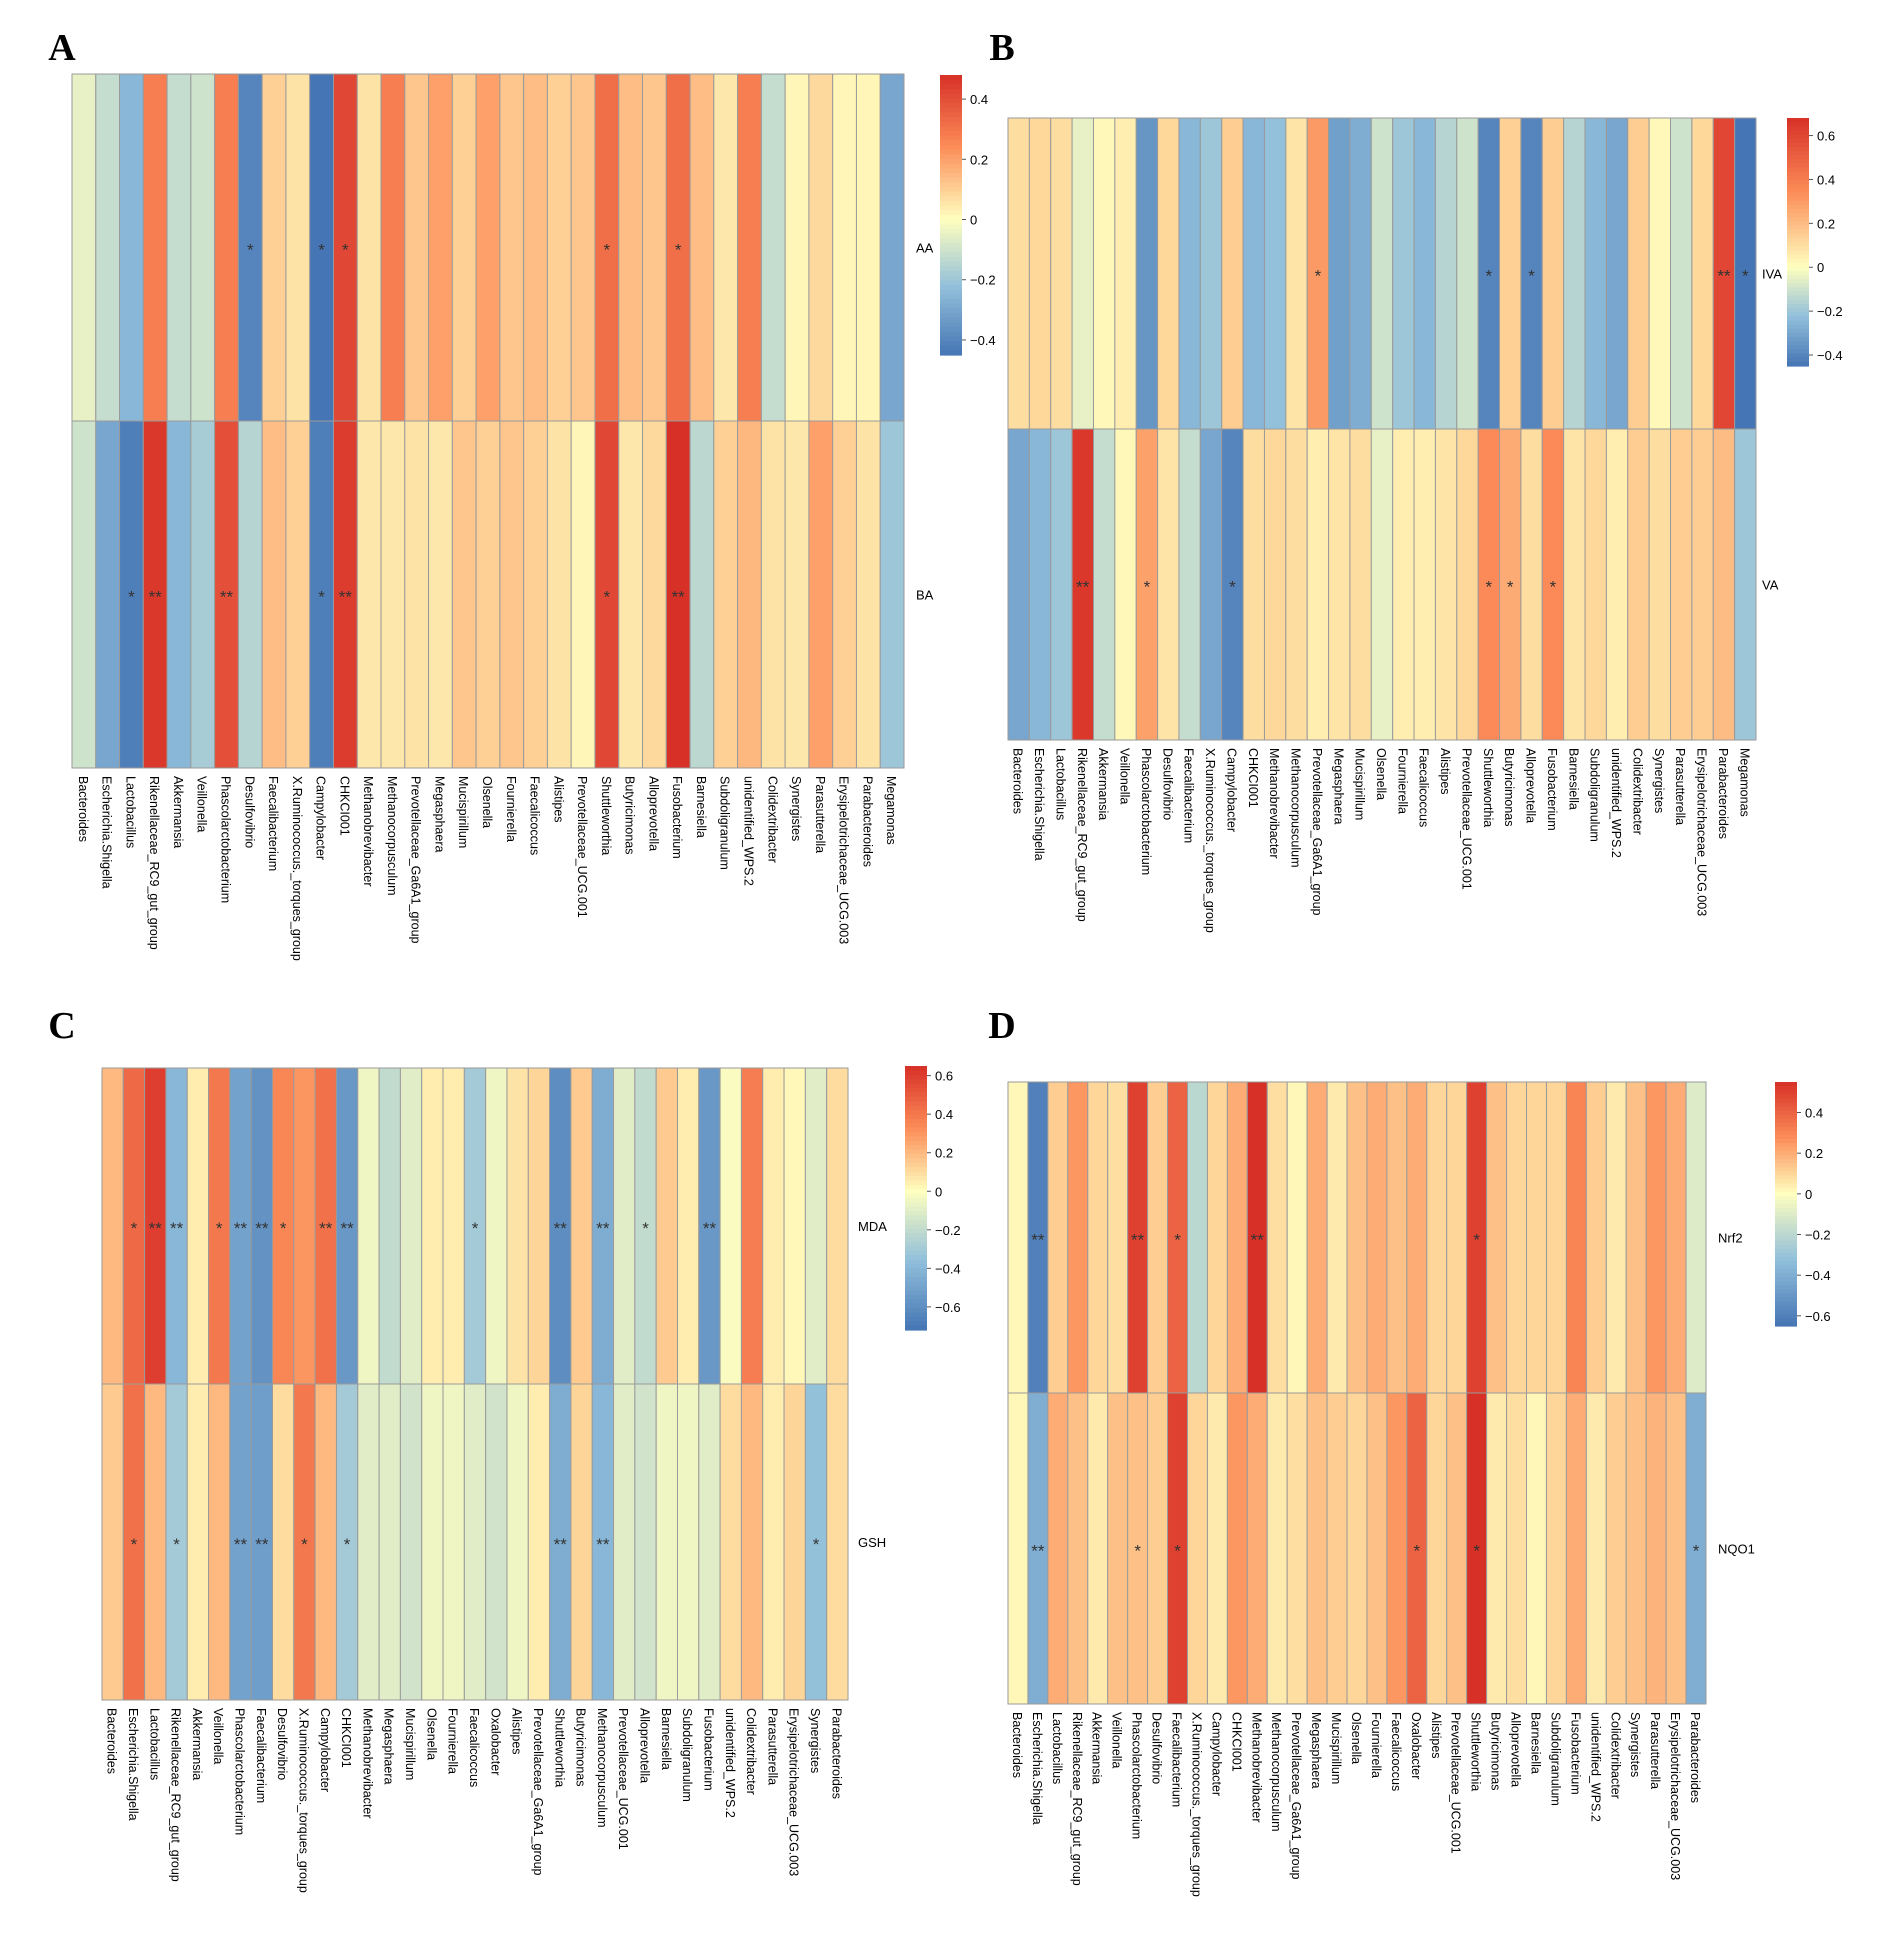 The height and width of the screenshot is (1936, 1887). I want to click on panel-c-cell-mda-bacteroides, so click(112, 1226).